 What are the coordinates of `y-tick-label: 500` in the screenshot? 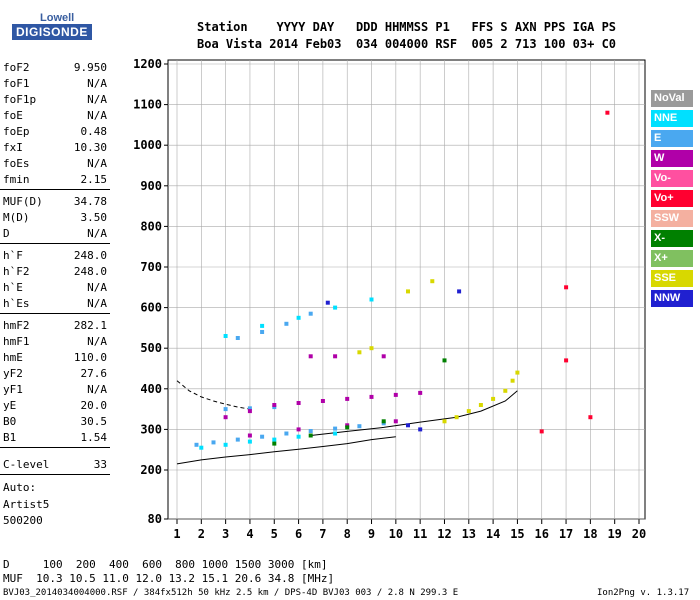 It's located at (151, 348).